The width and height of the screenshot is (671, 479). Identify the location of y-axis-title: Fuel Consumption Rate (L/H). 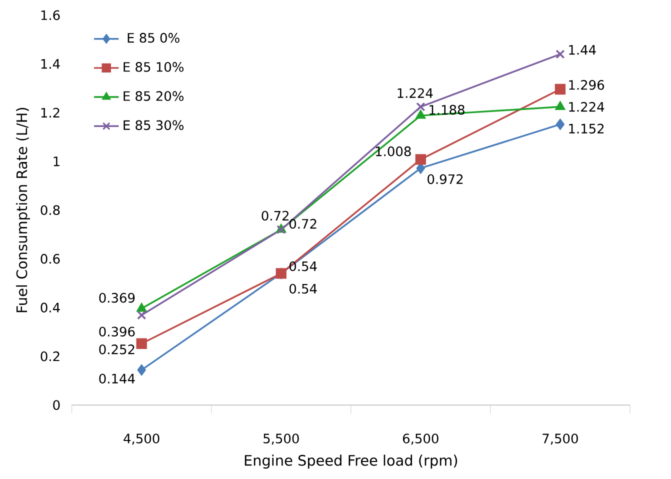
(23, 210).